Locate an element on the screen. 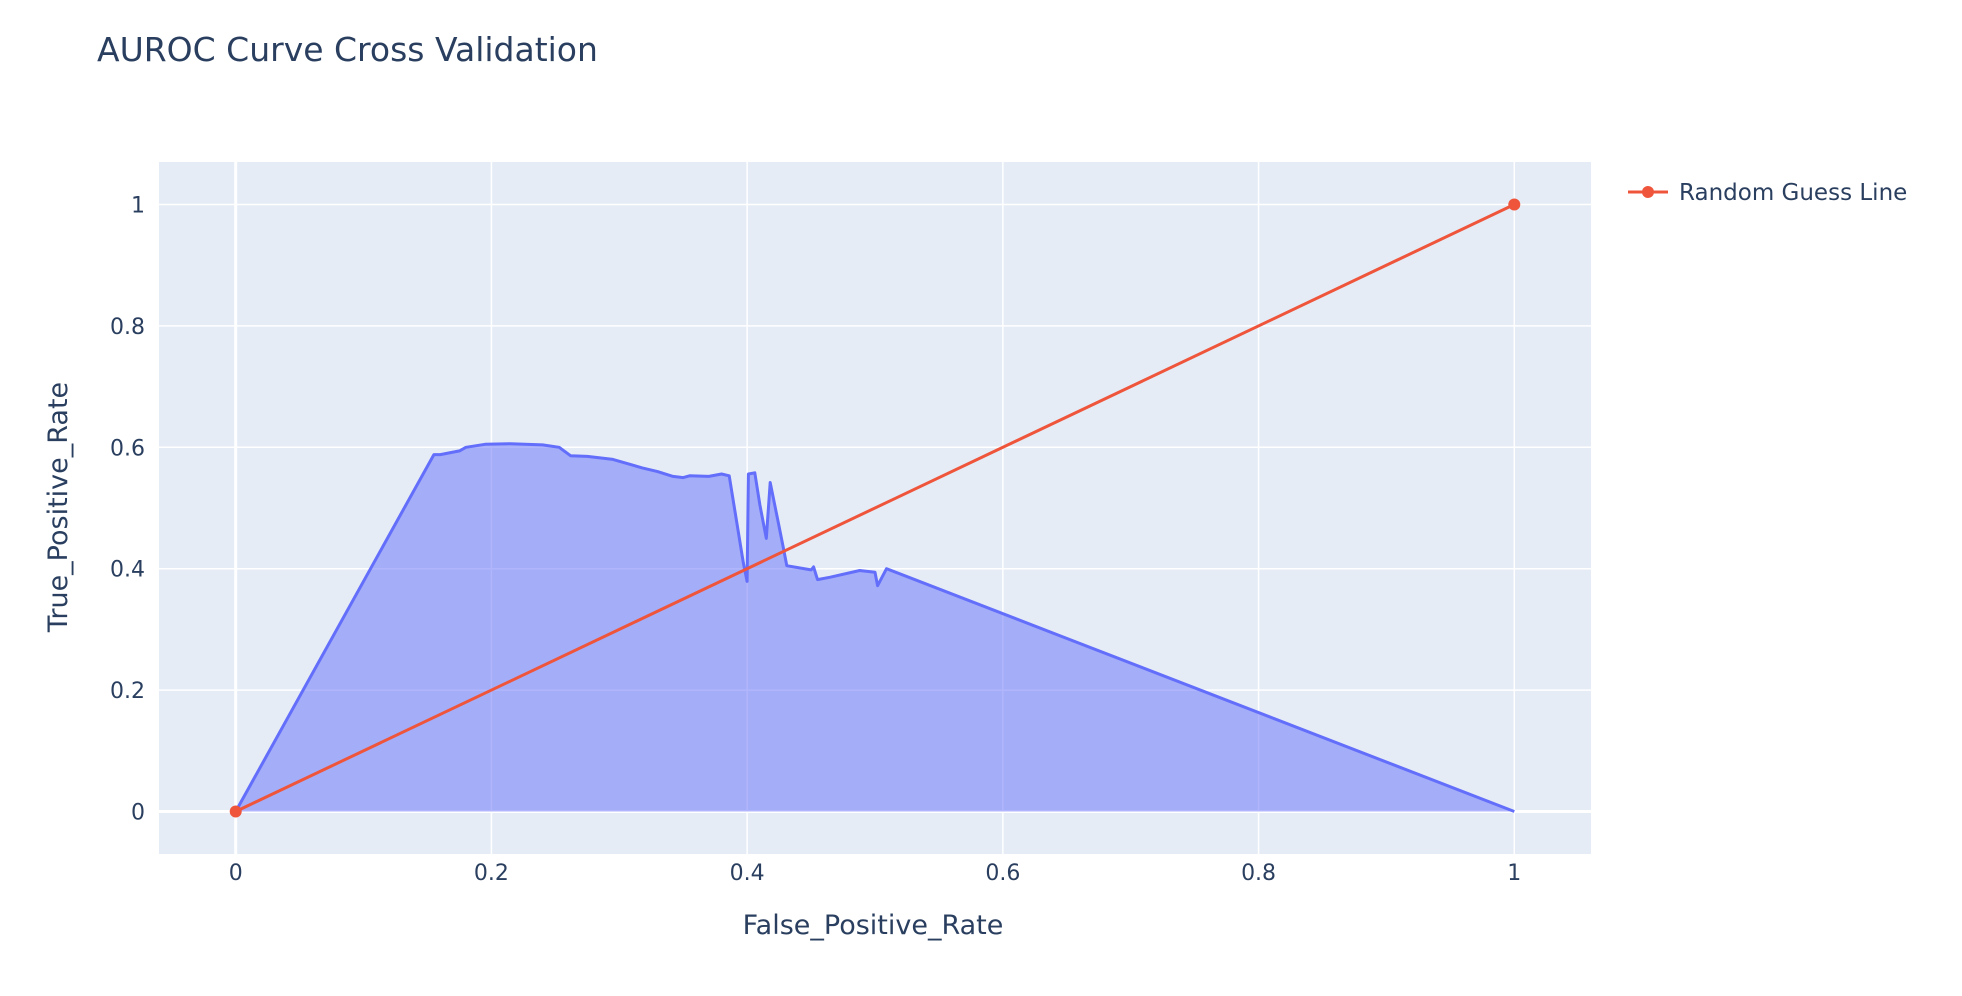 This screenshot has height=996, width=1962. x-tick-label: 0.4 is located at coordinates (747, 873).